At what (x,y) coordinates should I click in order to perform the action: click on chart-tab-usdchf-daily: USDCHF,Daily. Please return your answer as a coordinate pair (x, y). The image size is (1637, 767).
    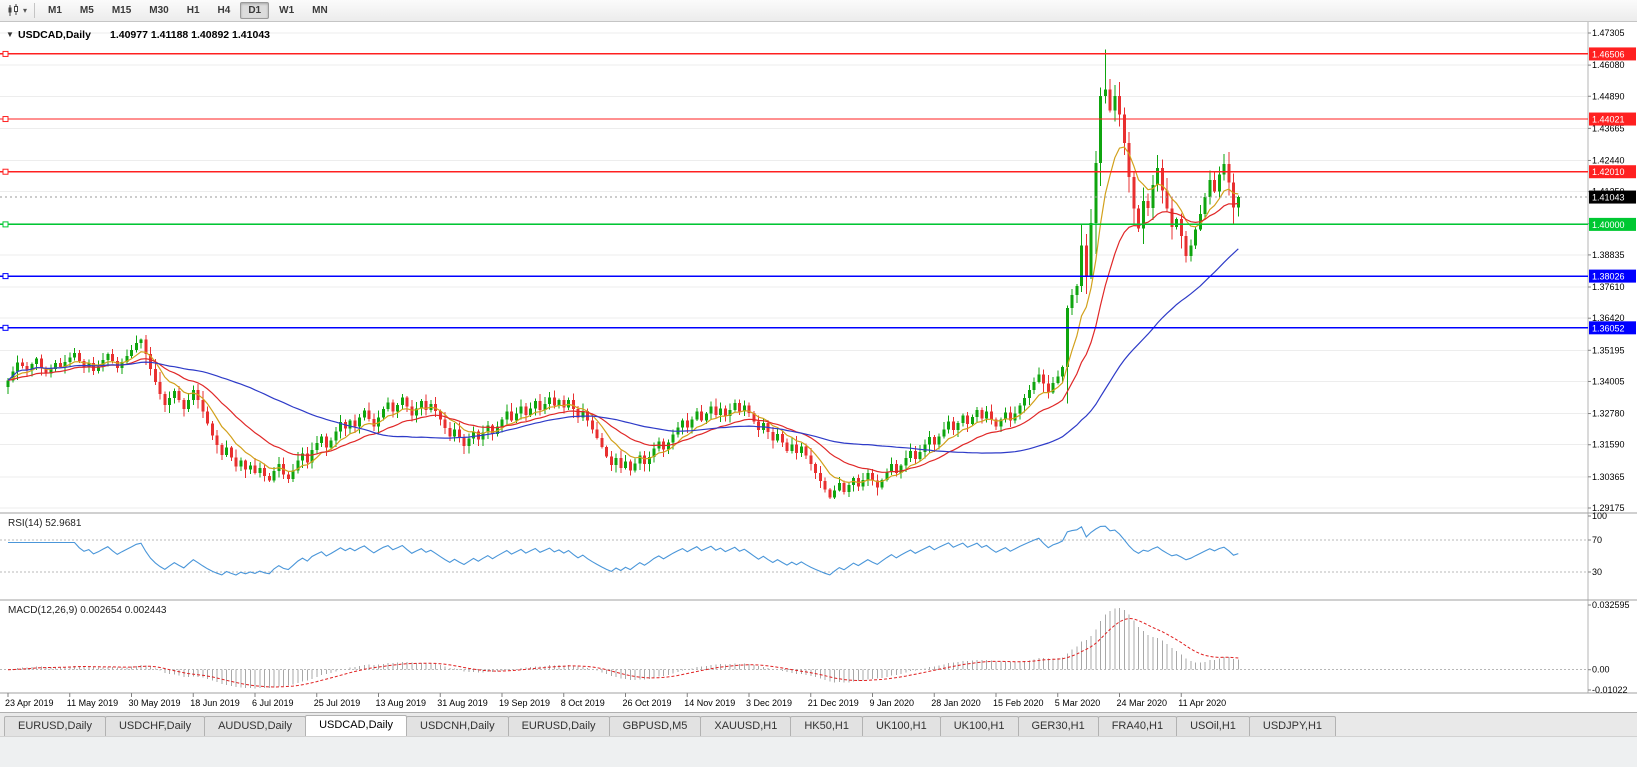
    Looking at the image, I should click on (155, 726).